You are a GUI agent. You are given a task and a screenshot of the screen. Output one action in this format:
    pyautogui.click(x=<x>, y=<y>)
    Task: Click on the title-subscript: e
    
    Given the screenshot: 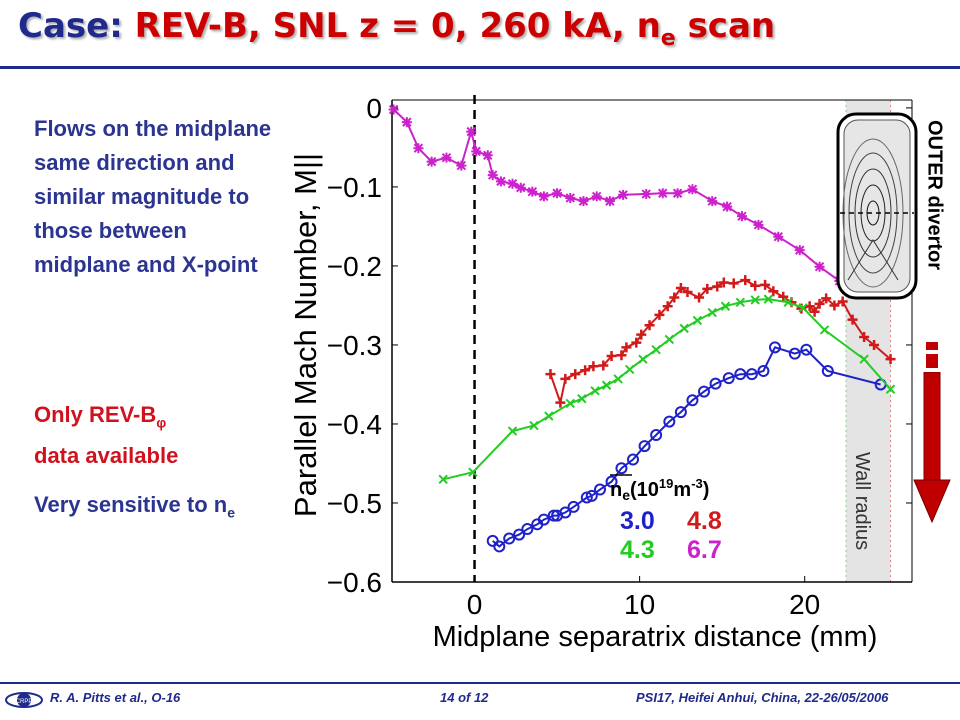 What is the action you would take?
    pyautogui.click(x=668, y=38)
    